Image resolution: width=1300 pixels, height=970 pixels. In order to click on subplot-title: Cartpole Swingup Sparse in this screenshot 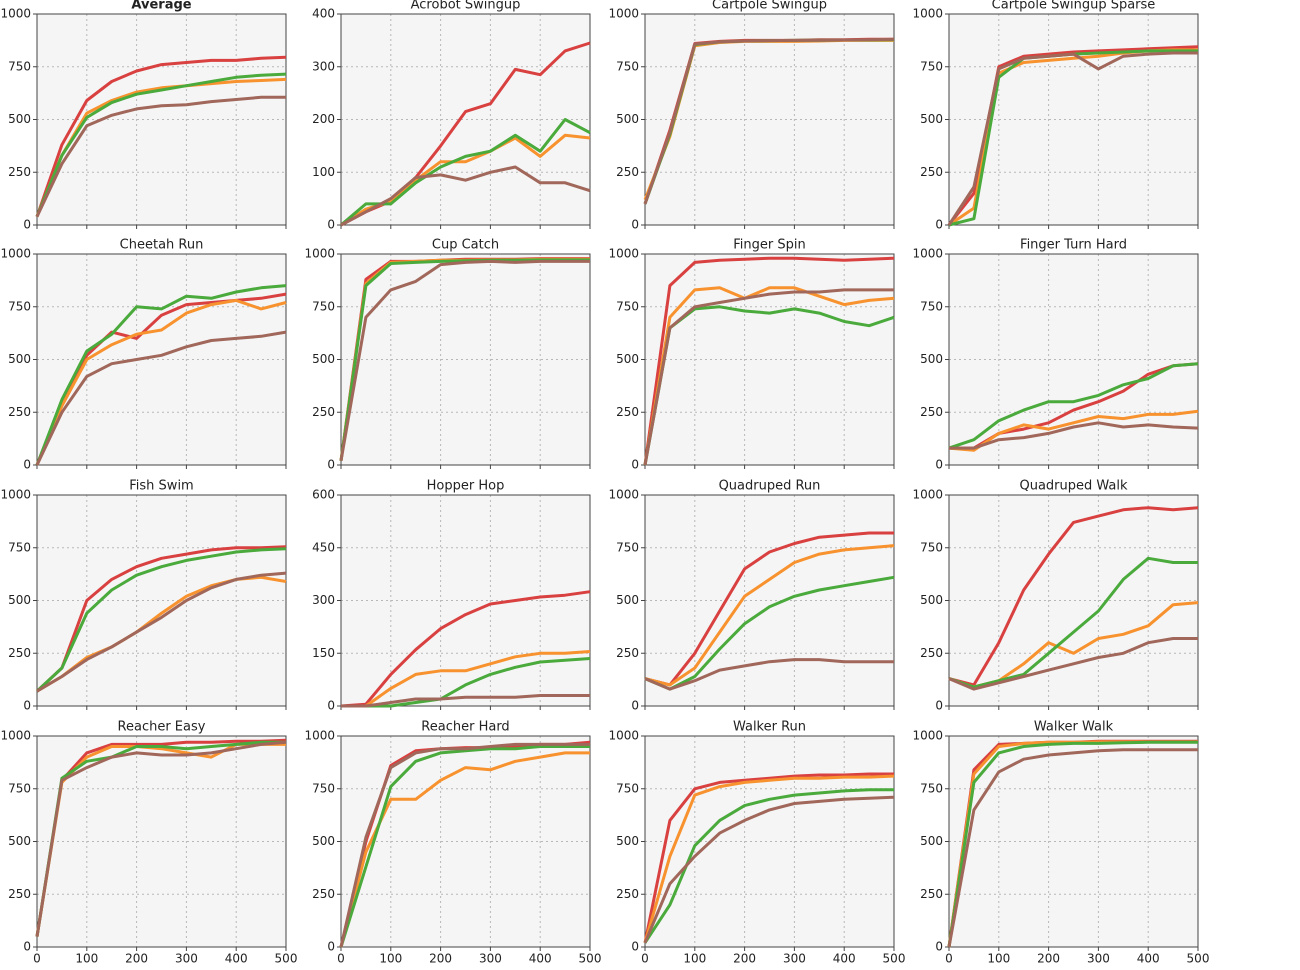, I will do `click(1074, 6)`.